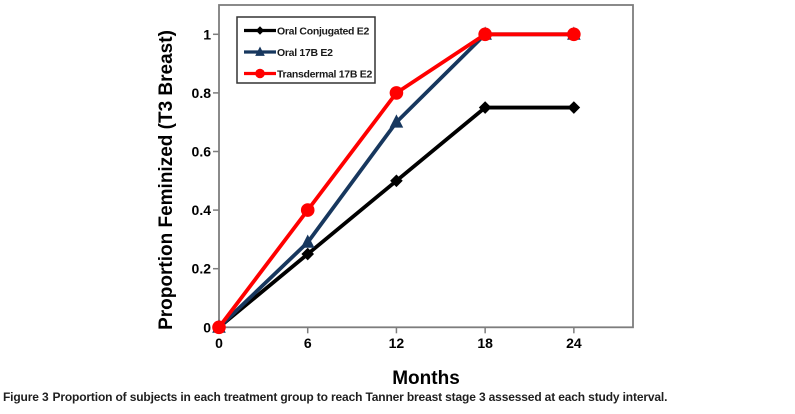 The height and width of the screenshot is (414, 795). Describe the element at coordinates (485, 343) in the screenshot. I see `x-tick-label: 18` at that location.